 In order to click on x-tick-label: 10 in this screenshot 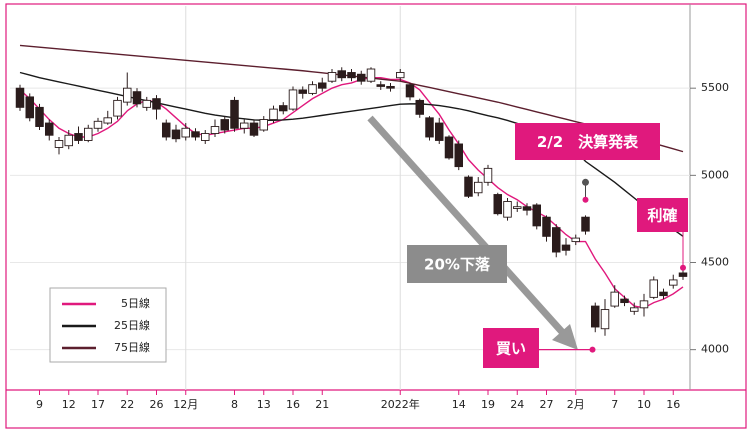, I will do `click(644, 404)`.